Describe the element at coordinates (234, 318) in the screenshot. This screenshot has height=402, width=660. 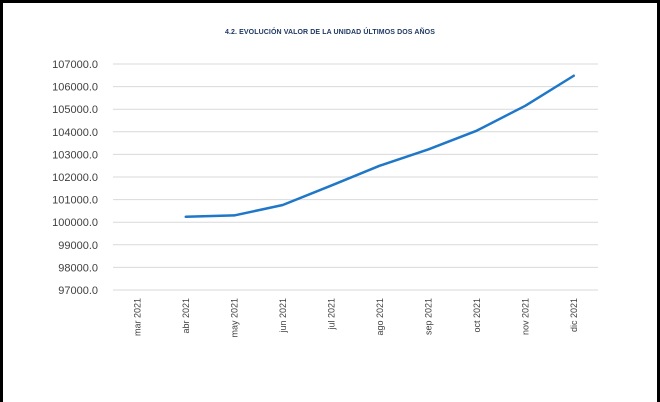
I see `x-tick-label: may 2021` at that location.